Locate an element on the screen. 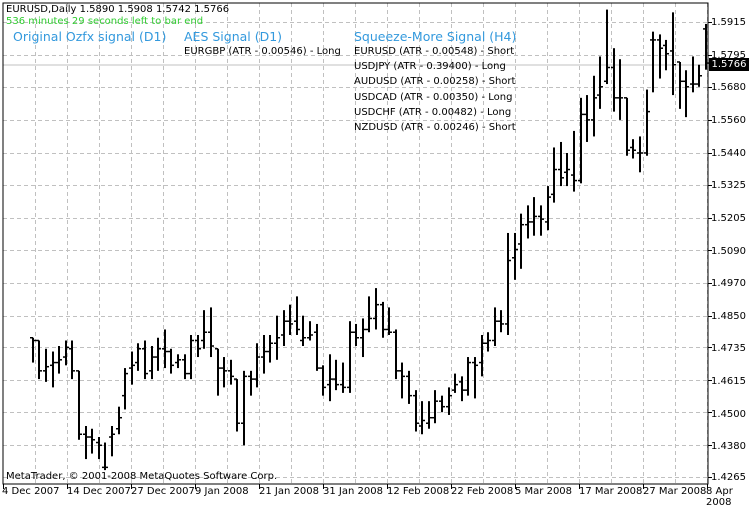 This screenshot has height=508, width=750. time-label: 4 Dec 2007 is located at coordinates (31, 491).